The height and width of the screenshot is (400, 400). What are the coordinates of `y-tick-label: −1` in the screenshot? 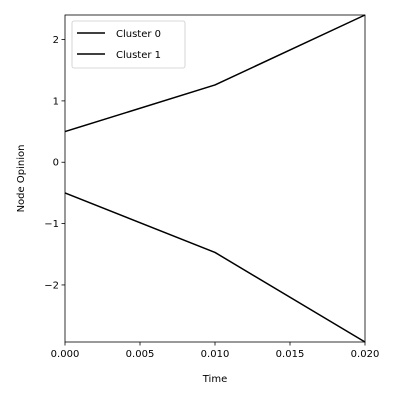 It's located at (51, 224).